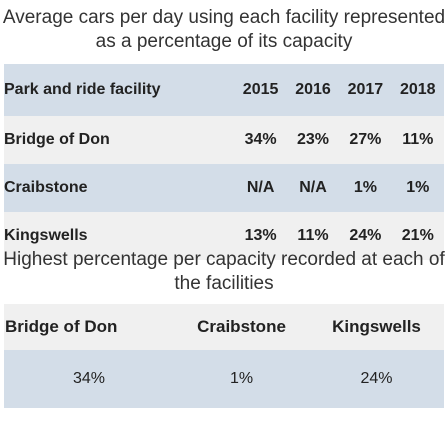 This screenshot has width=448, height=427. I want to click on table-row: Craibstone N/A N/A 1% 1%, so click(224, 188).